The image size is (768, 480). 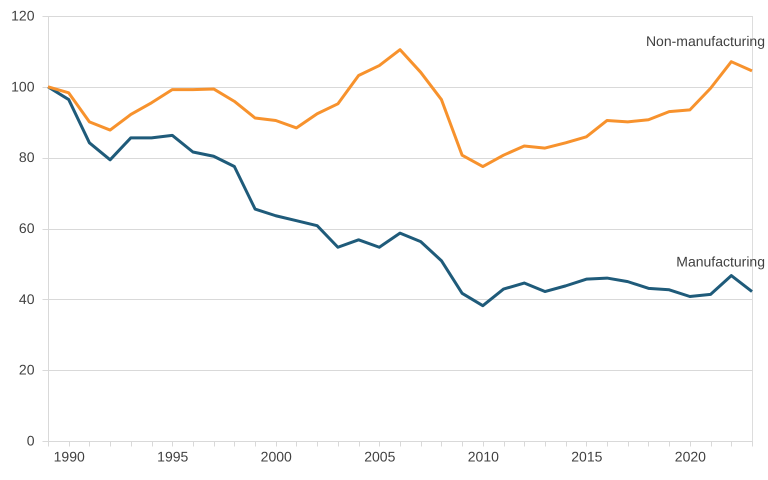 I want to click on y-tick-label: 120, so click(x=23, y=16).